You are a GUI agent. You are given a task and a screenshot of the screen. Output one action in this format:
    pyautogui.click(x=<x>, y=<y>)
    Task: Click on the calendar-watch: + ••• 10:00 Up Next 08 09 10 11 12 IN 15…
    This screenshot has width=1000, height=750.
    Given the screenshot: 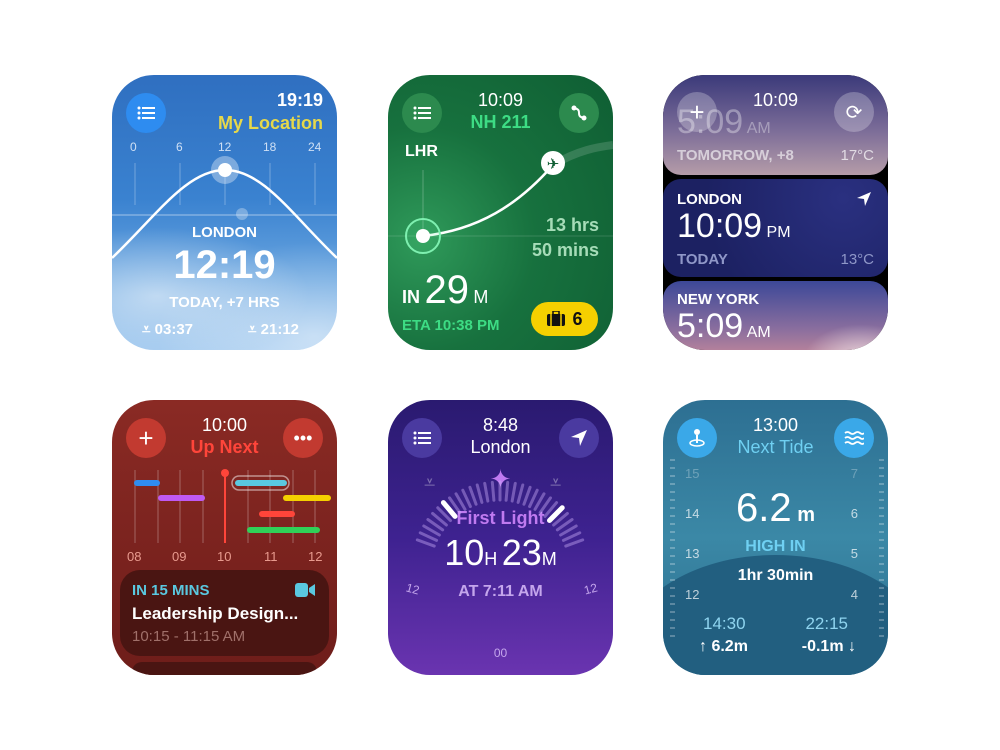 What is the action you would take?
    pyautogui.click(x=224, y=537)
    